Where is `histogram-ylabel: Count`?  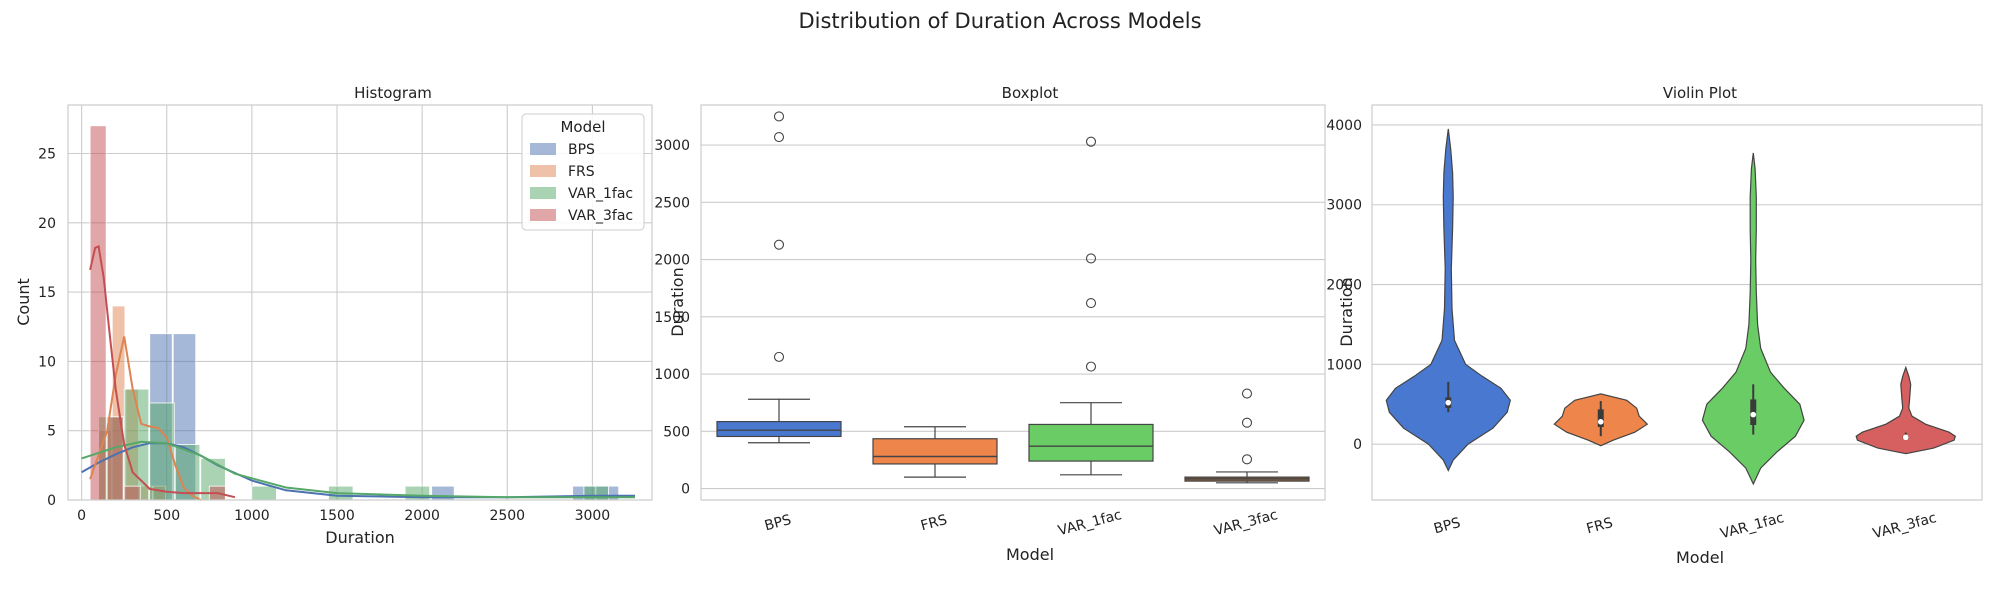
histogram-ylabel: Count is located at coordinates (23, 302).